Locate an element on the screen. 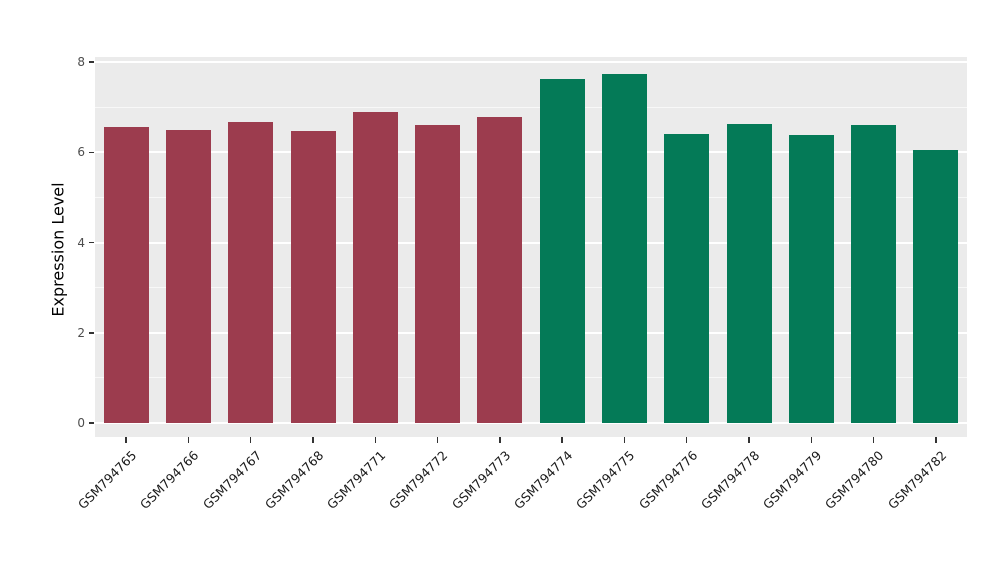 This screenshot has width=1000, height=580. y-tick-label: 6 is located at coordinates (81, 152).